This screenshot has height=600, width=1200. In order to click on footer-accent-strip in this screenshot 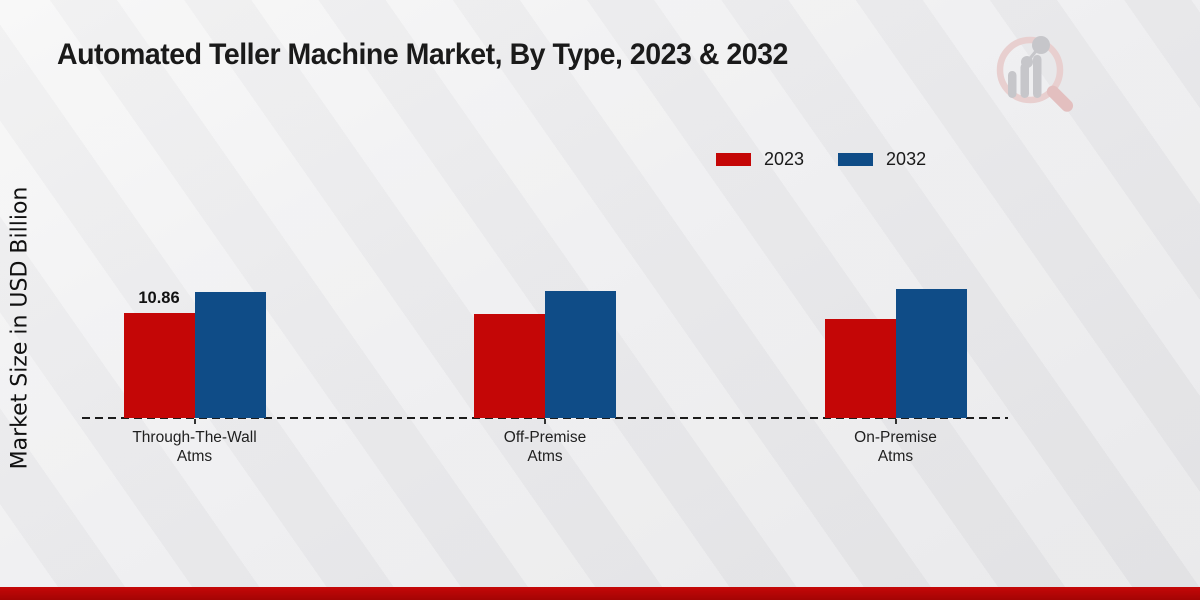, I will do `click(600, 593)`.